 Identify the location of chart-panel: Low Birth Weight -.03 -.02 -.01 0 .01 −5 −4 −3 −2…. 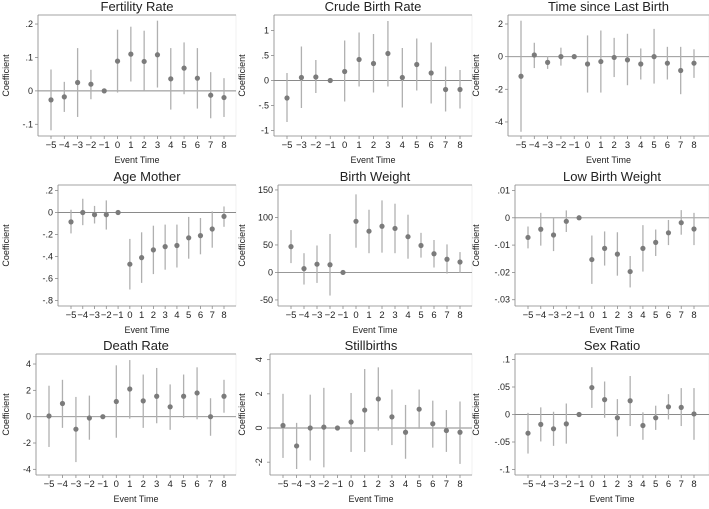
(590, 252).